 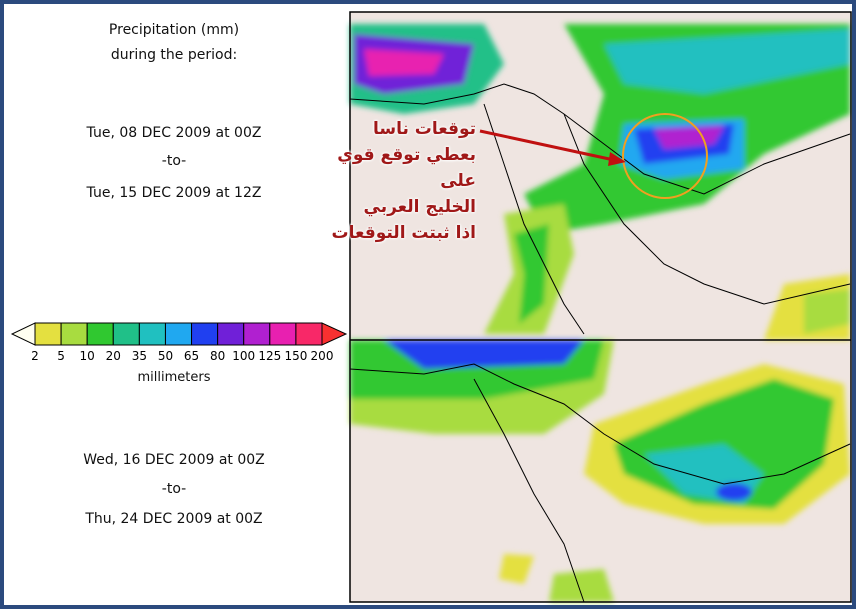 I want to click on arrow-head, so click(x=617, y=159).